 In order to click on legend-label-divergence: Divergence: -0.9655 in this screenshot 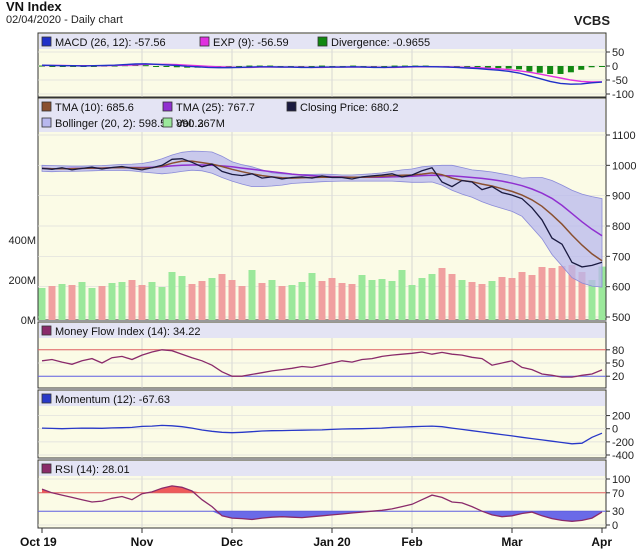, I will do `click(380, 43)`.